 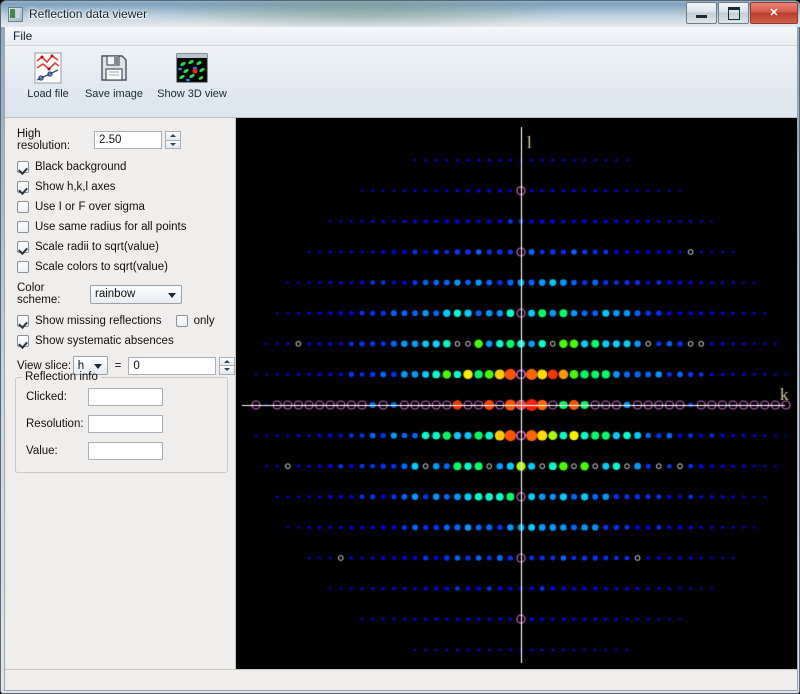 What do you see at coordinates (192, 94) in the screenshot?
I see `show-3d-view-label: Show 3D view` at bounding box center [192, 94].